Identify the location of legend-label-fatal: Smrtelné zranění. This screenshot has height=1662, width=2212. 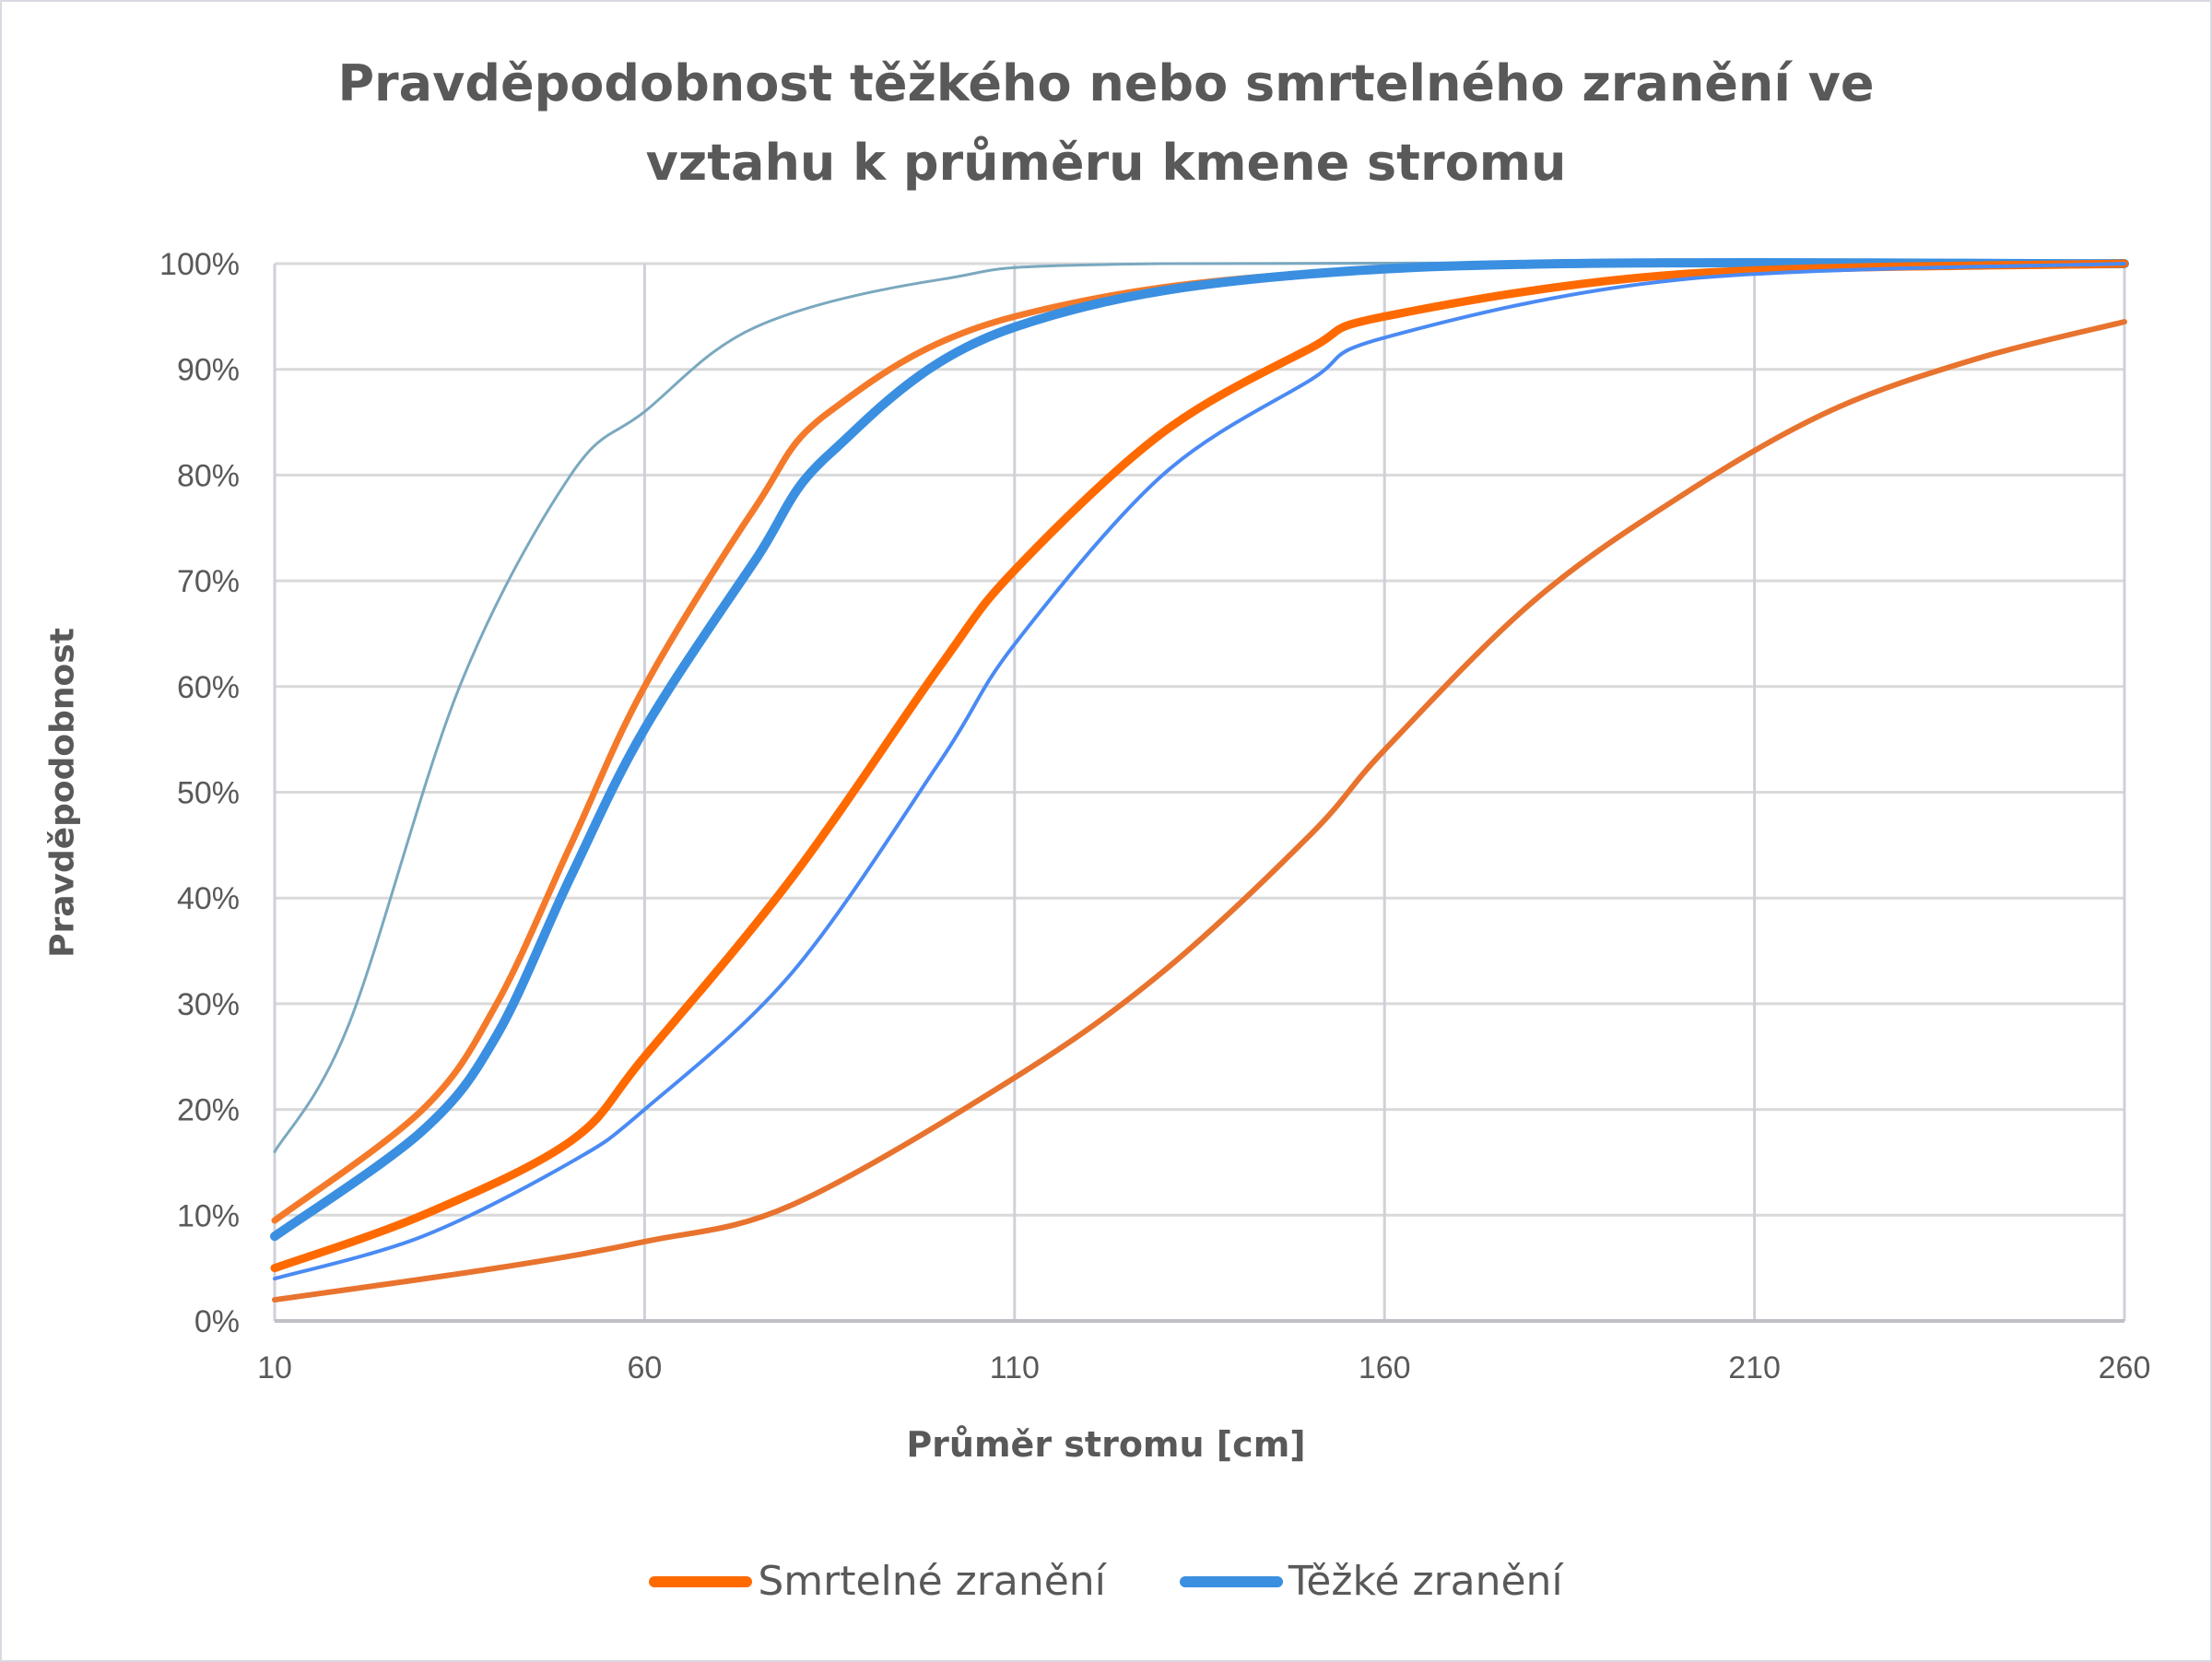
(932, 1581).